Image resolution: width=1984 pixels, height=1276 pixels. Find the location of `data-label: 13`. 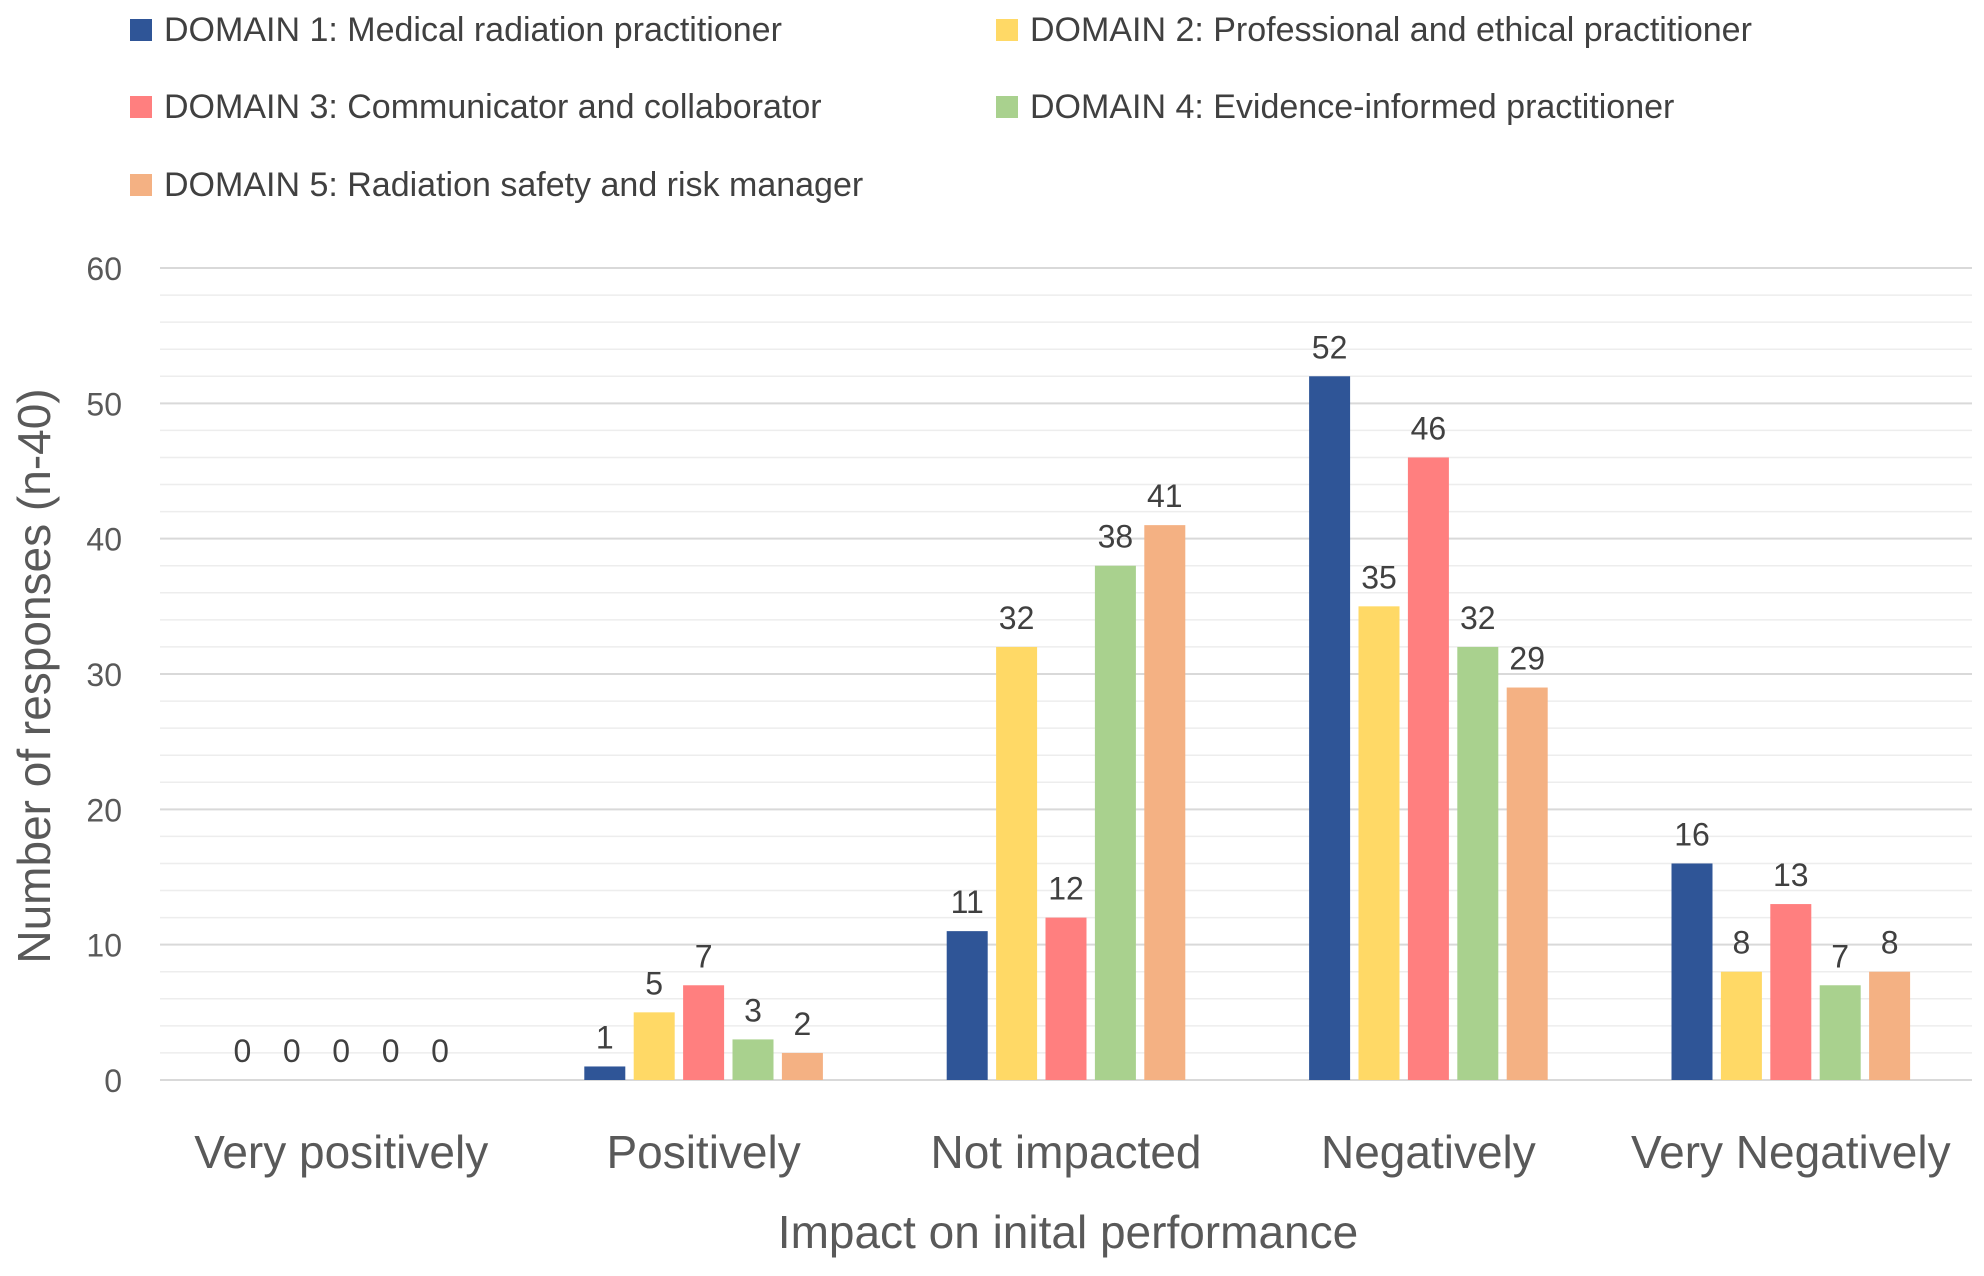

data-label: 13 is located at coordinates (1791, 875).